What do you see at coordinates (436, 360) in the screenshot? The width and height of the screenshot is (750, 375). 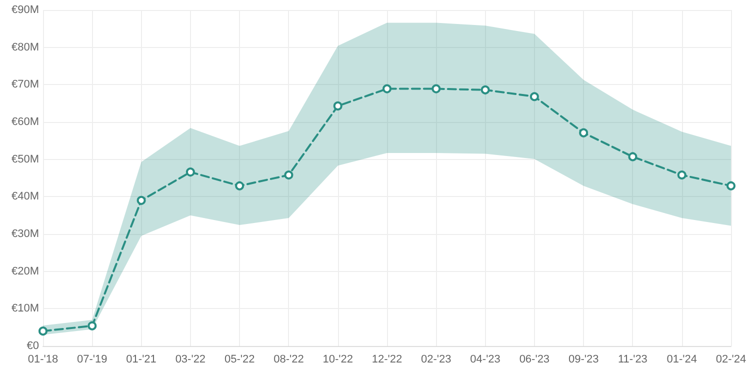 I see `x-tick-label: 02-'23` at bounding box center [436, 360].